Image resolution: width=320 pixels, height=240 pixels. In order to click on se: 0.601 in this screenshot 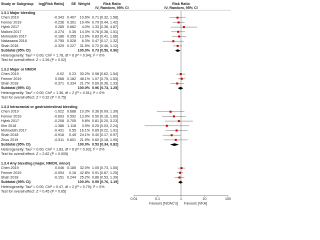, I will do `click(71, 140)`.